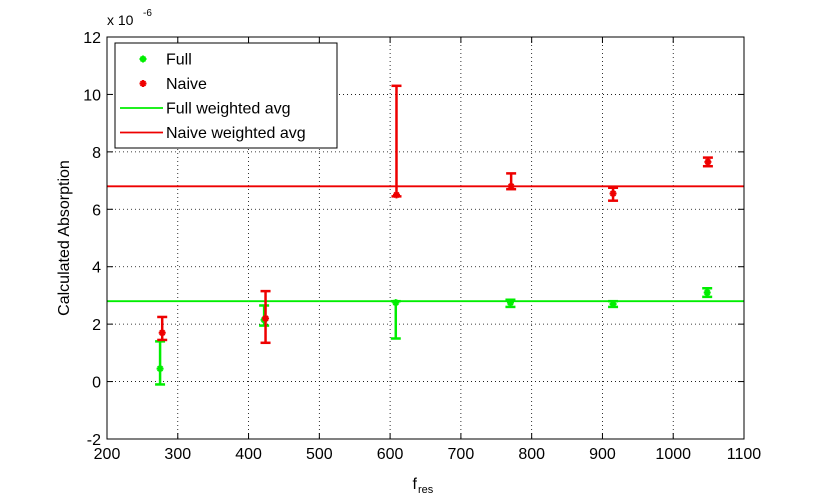  Describe the element at coordinates (673, 454) in the screenshot. I see `x-tick-label: 1000` at that location.